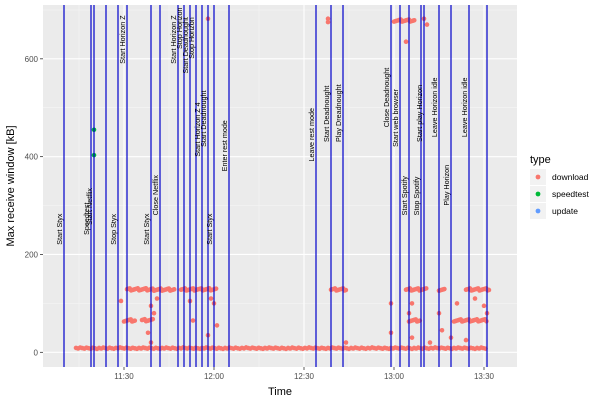  I want to click on x-tick-label: 12:30, so click(304, 376).